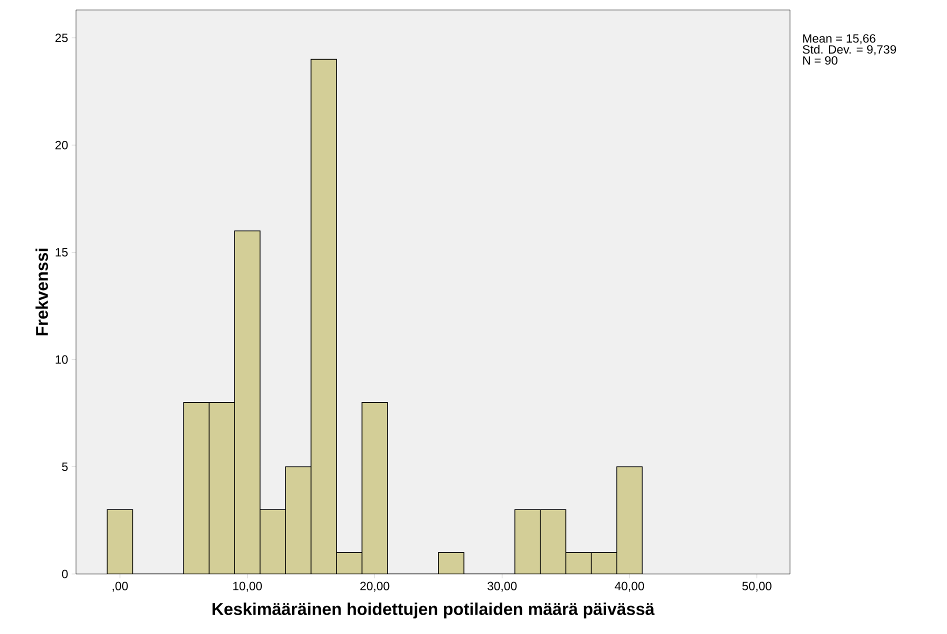 This screenshot has width=947, height=634. I want to click on y-tick-label: 5, so click(65, 466).